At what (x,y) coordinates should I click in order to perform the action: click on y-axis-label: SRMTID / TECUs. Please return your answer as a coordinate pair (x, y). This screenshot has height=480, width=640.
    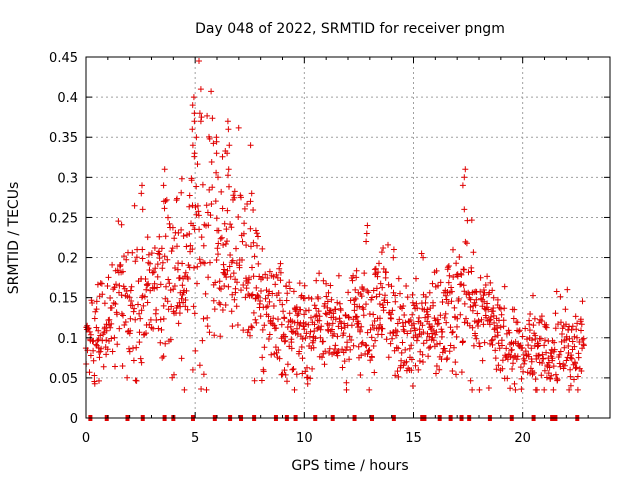
    Looking at the image, I should click on (14, 238).